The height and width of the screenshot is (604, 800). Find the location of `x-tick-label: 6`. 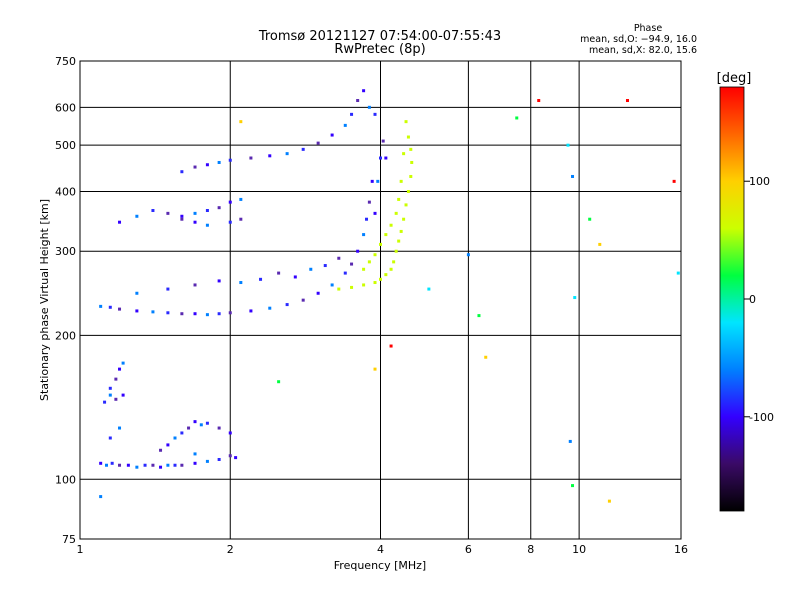

x-tick-label: 6 is located at coordinates (468, 549).